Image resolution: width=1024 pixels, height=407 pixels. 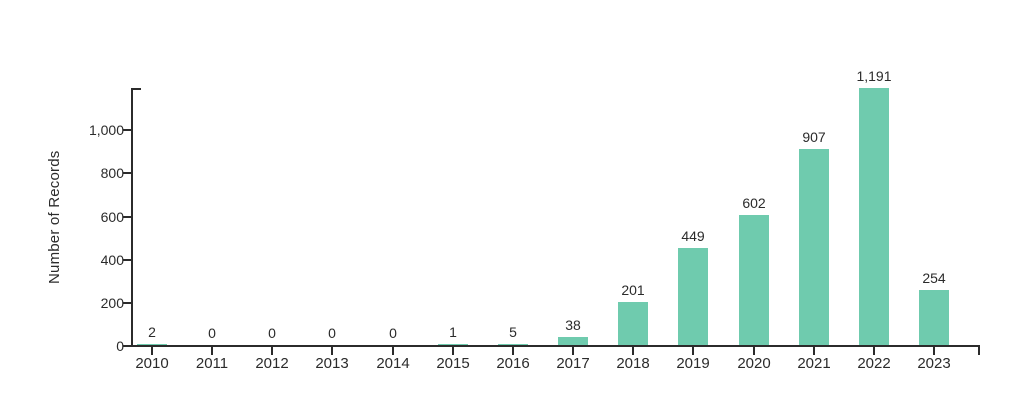 I want to click on y-axis-line, so click(x=132, y=217).